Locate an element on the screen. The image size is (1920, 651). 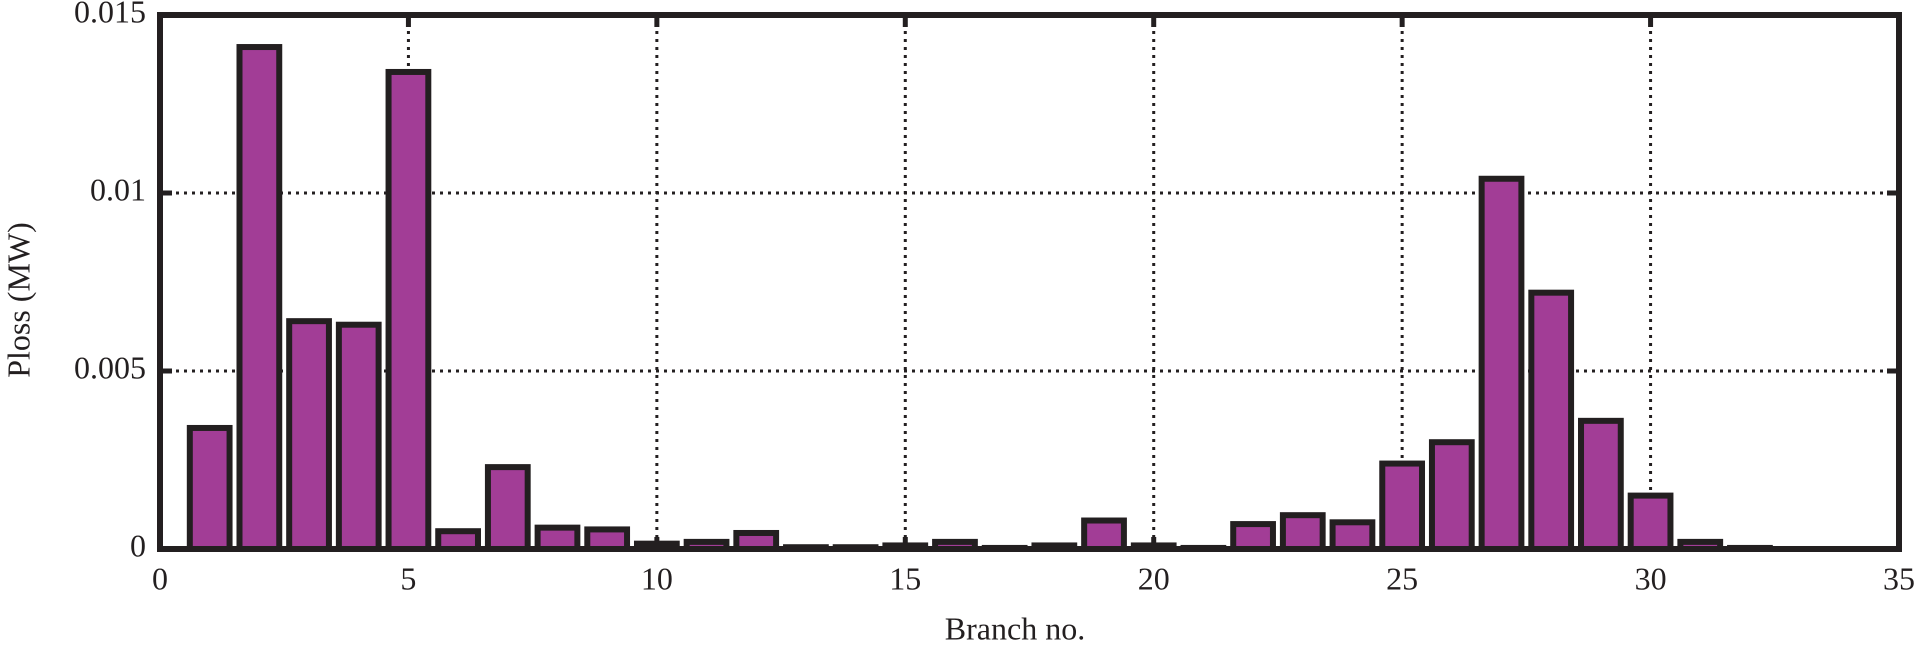
x-tick-label: 35 is located at coordinates (1899, 578).